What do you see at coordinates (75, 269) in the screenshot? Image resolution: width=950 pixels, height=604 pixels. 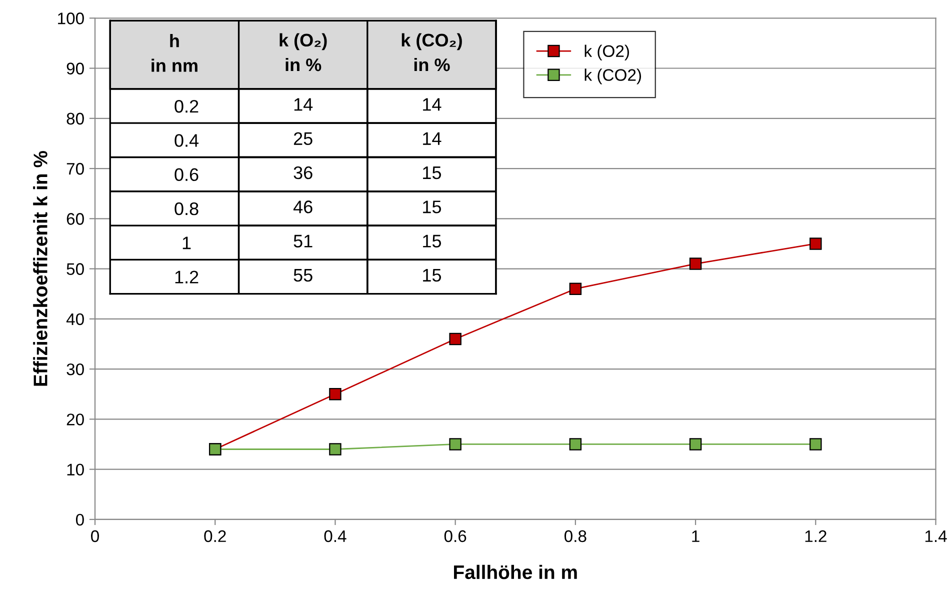 I see `y-tick-label: 50` at bounding box center [75, 269].